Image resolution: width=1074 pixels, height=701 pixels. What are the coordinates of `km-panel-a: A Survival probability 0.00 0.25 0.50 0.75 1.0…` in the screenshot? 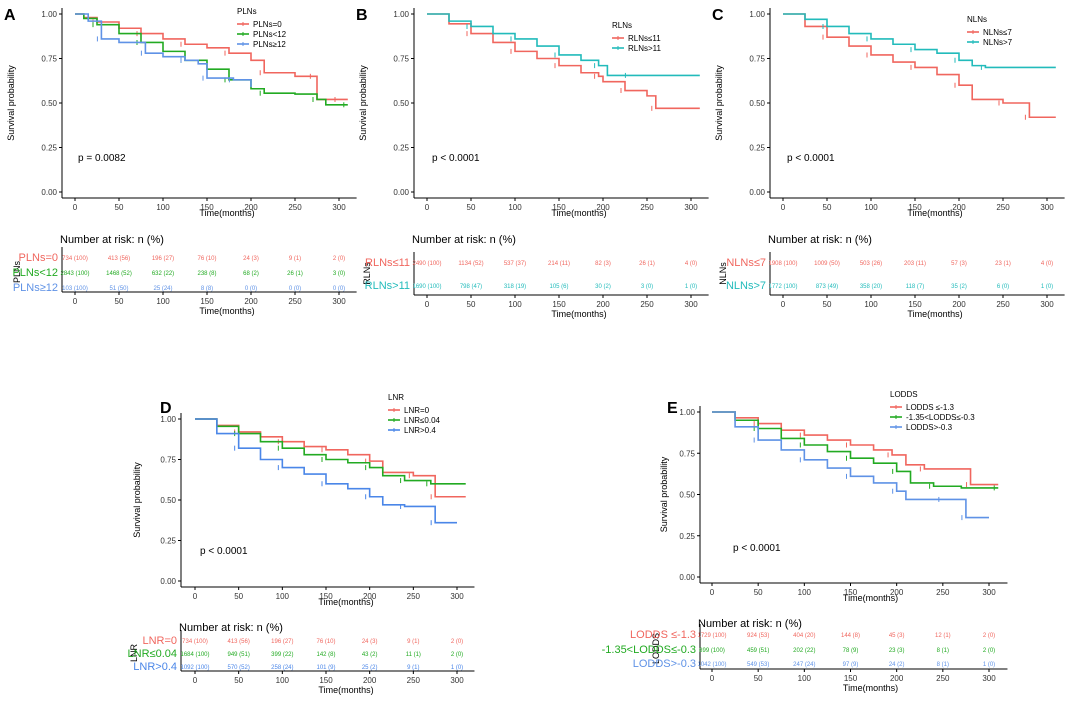 It's located at (180, 161).